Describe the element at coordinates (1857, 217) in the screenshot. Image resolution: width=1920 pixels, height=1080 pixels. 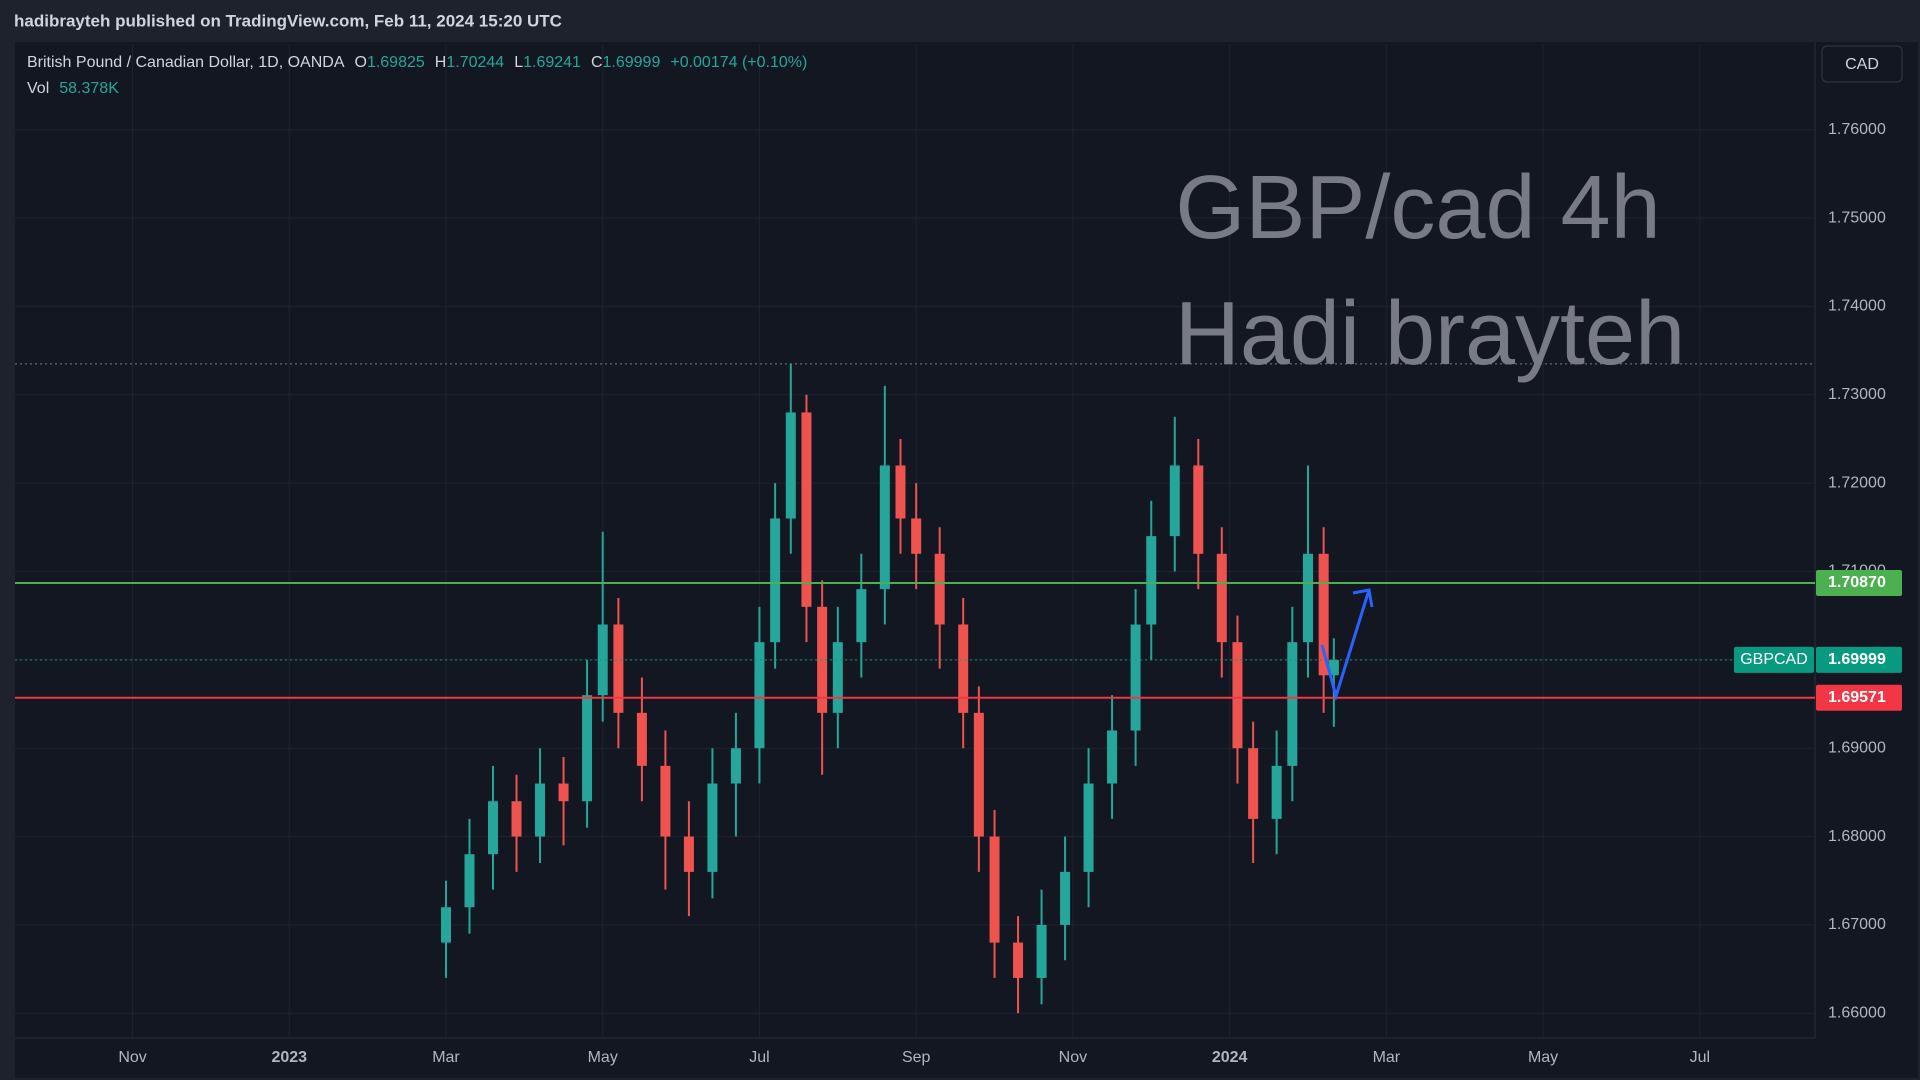
I see `y-tick-label: 1.75000` at that location.